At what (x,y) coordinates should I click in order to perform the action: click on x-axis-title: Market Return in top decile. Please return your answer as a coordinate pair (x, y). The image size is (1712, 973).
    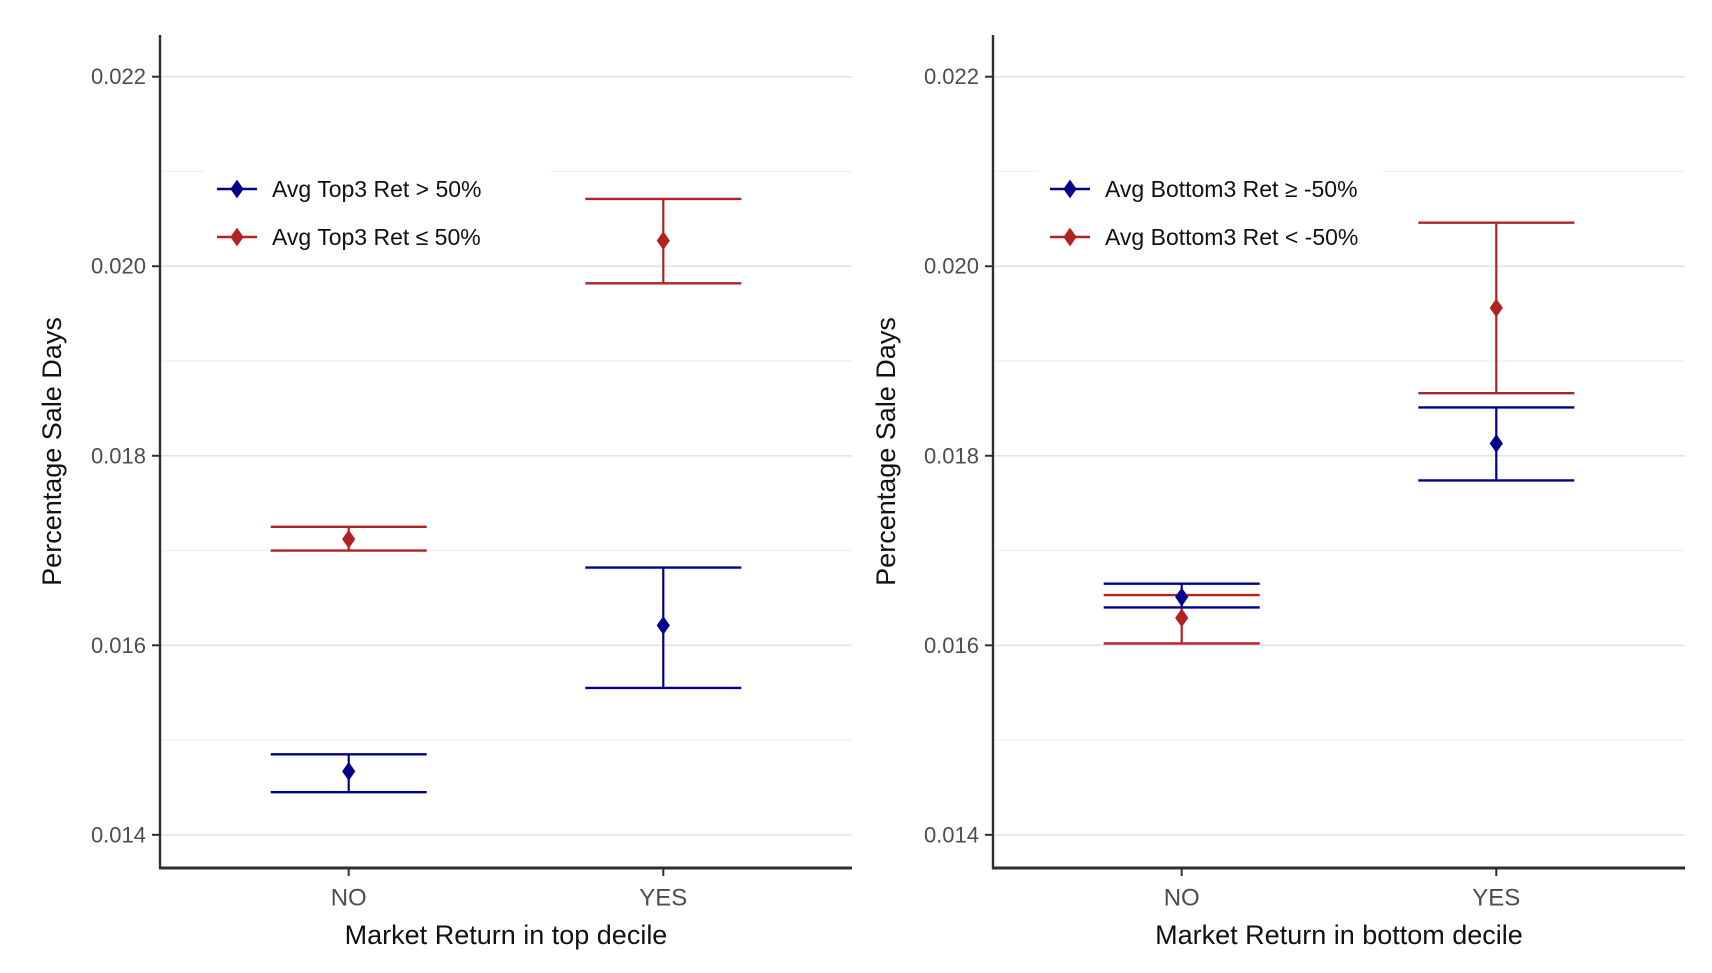
    Looking at the image, I should click on (506, 935).